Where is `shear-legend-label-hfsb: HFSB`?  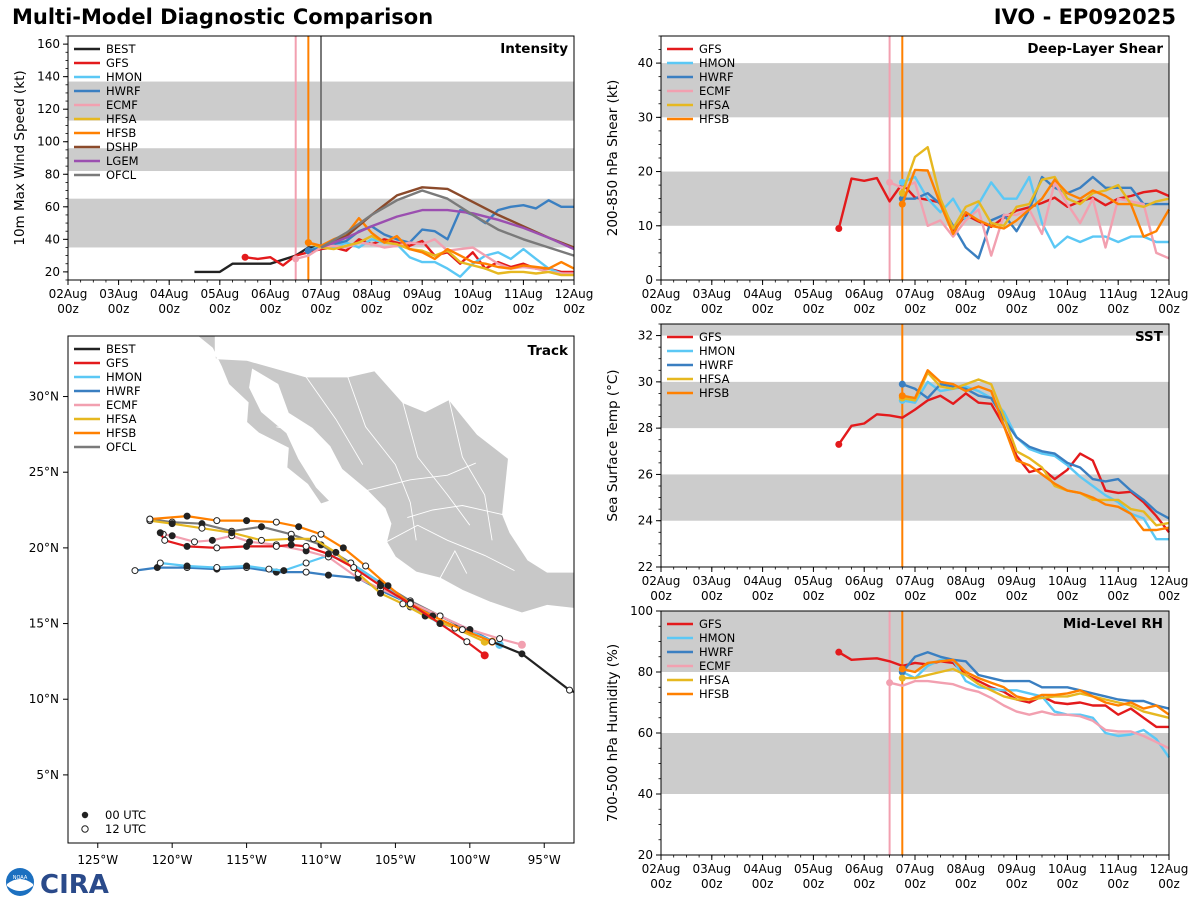 shear-legend-label-hfsb: HFSB is located at coordinates (714, 119).